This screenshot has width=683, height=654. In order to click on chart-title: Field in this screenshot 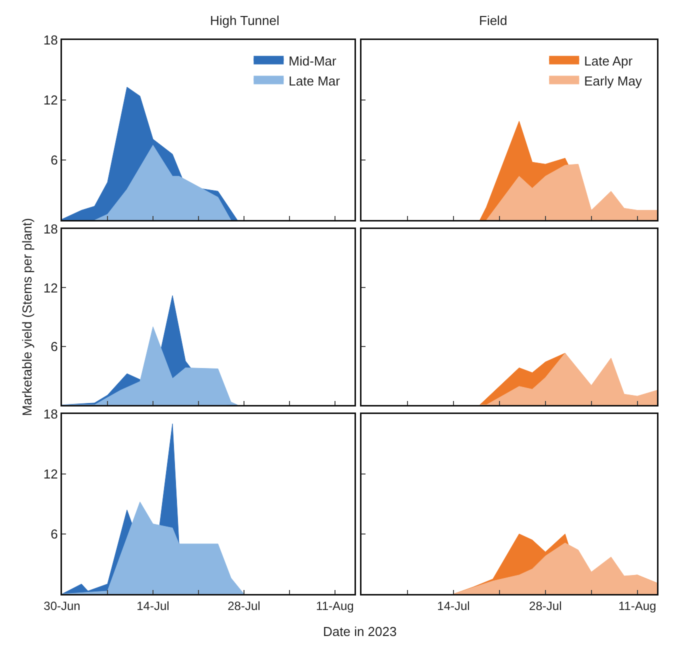, I will do `click(493, 20)`.